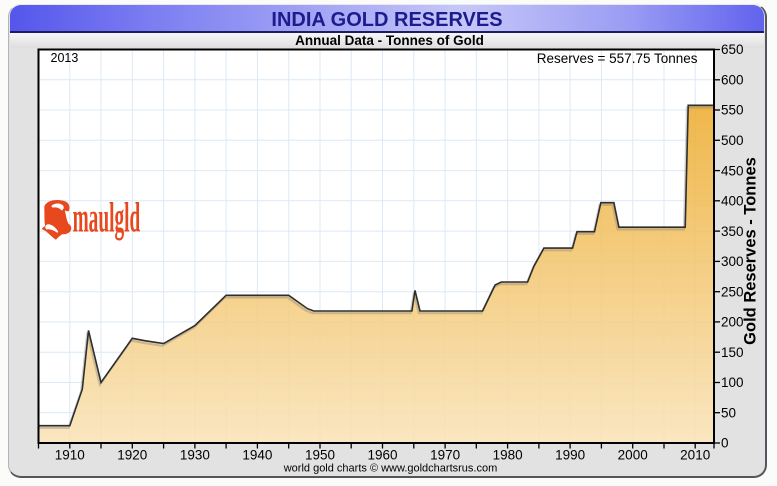 This screenshot has height=486, width=777. Describe the element at coordinates (732, 352) in the screenshot. I see `svg-text: 150` at that location.